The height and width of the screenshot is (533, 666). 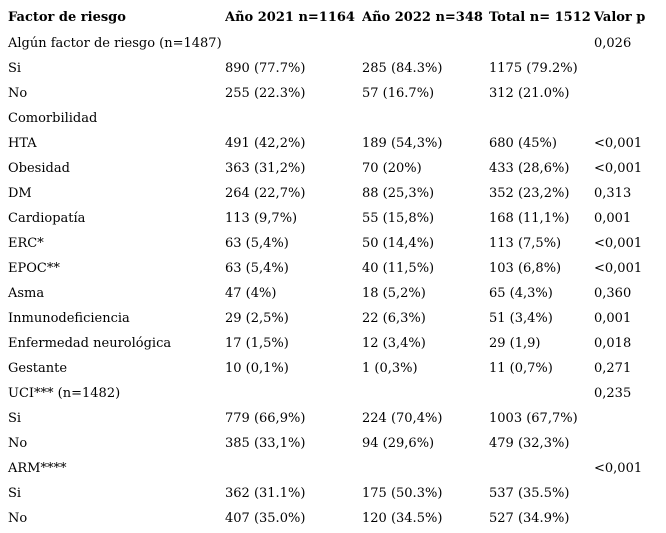 I want to click on cell-total: 680 (45%), so click(x=523, y=143).